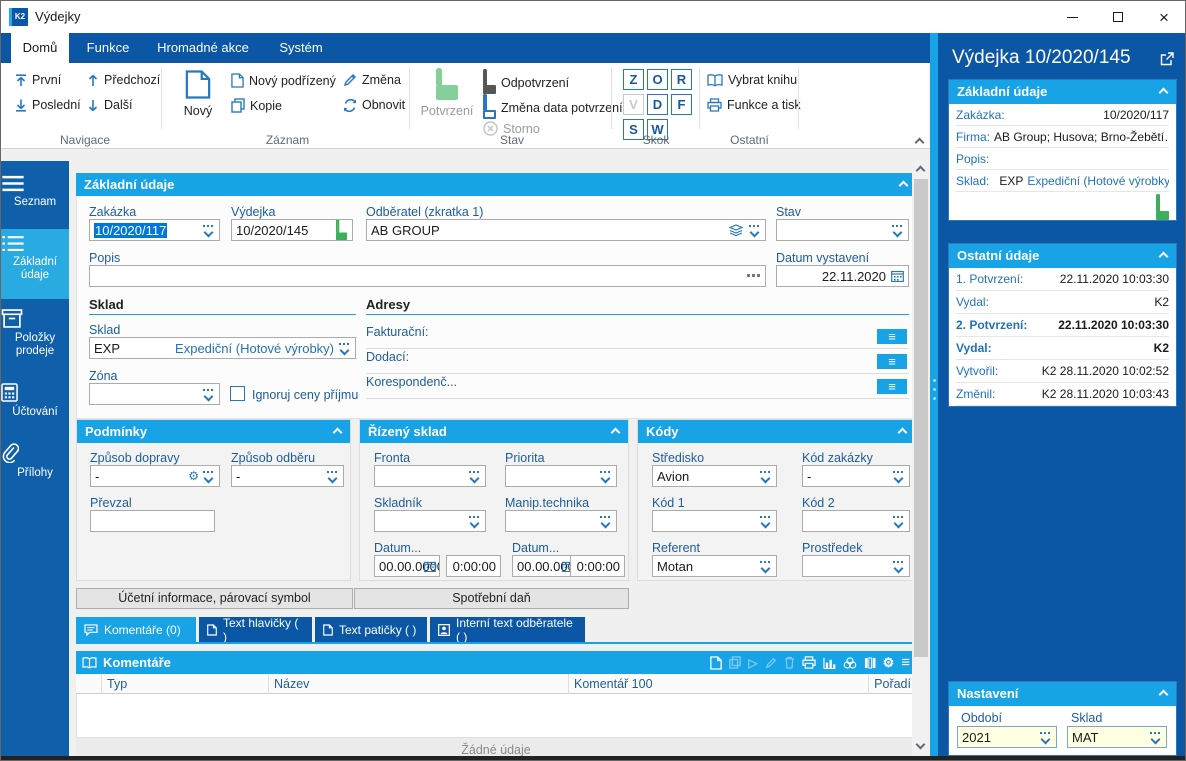 This screenshot has width=1186, height=761. I want to click on jump-key-r: R, so click(681, 79).